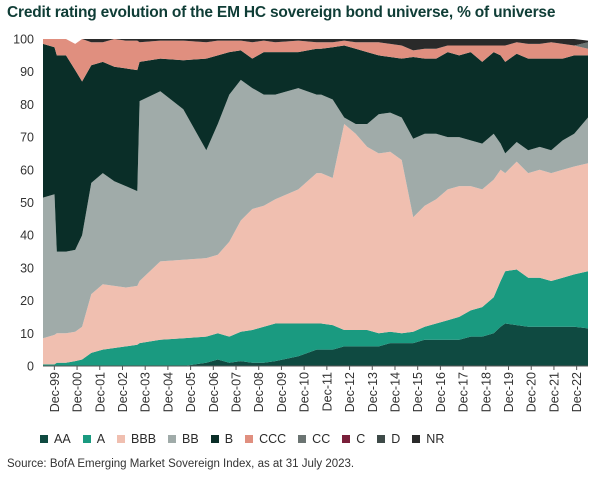 The height and width of the screenshot is (481, 606). Describe the element at coordinates (100, 392) in the screenshot. I see `x-tick-label: Dec-01` at that location.